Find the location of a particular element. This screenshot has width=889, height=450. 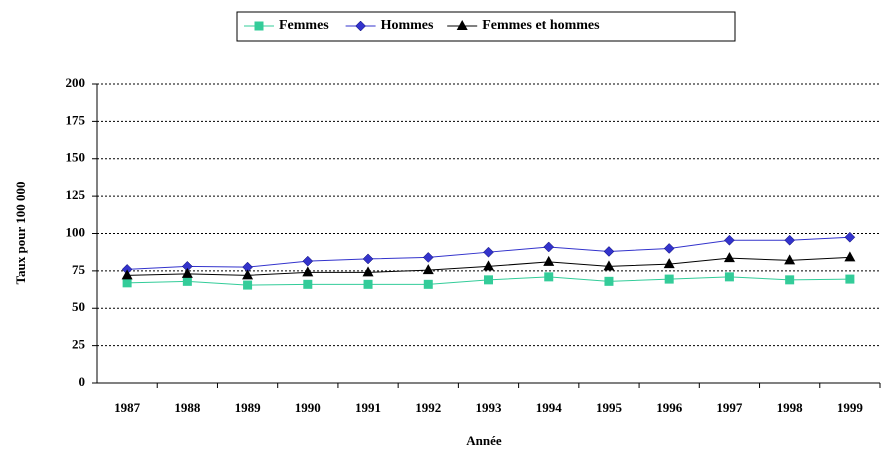

x-tick-label: 1993 is located at coordinates (489, 407).